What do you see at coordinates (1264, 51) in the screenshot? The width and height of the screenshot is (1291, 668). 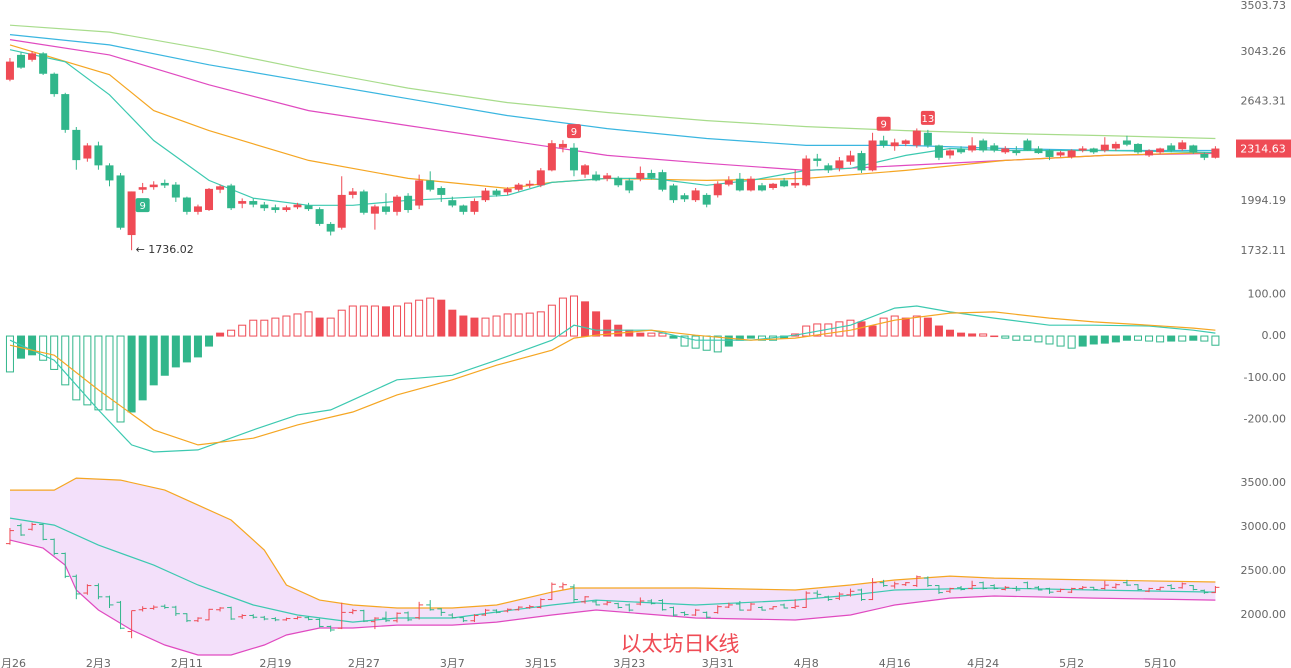 I see `y-tick-label: 3043.26` at bounding box center [1264, 51].